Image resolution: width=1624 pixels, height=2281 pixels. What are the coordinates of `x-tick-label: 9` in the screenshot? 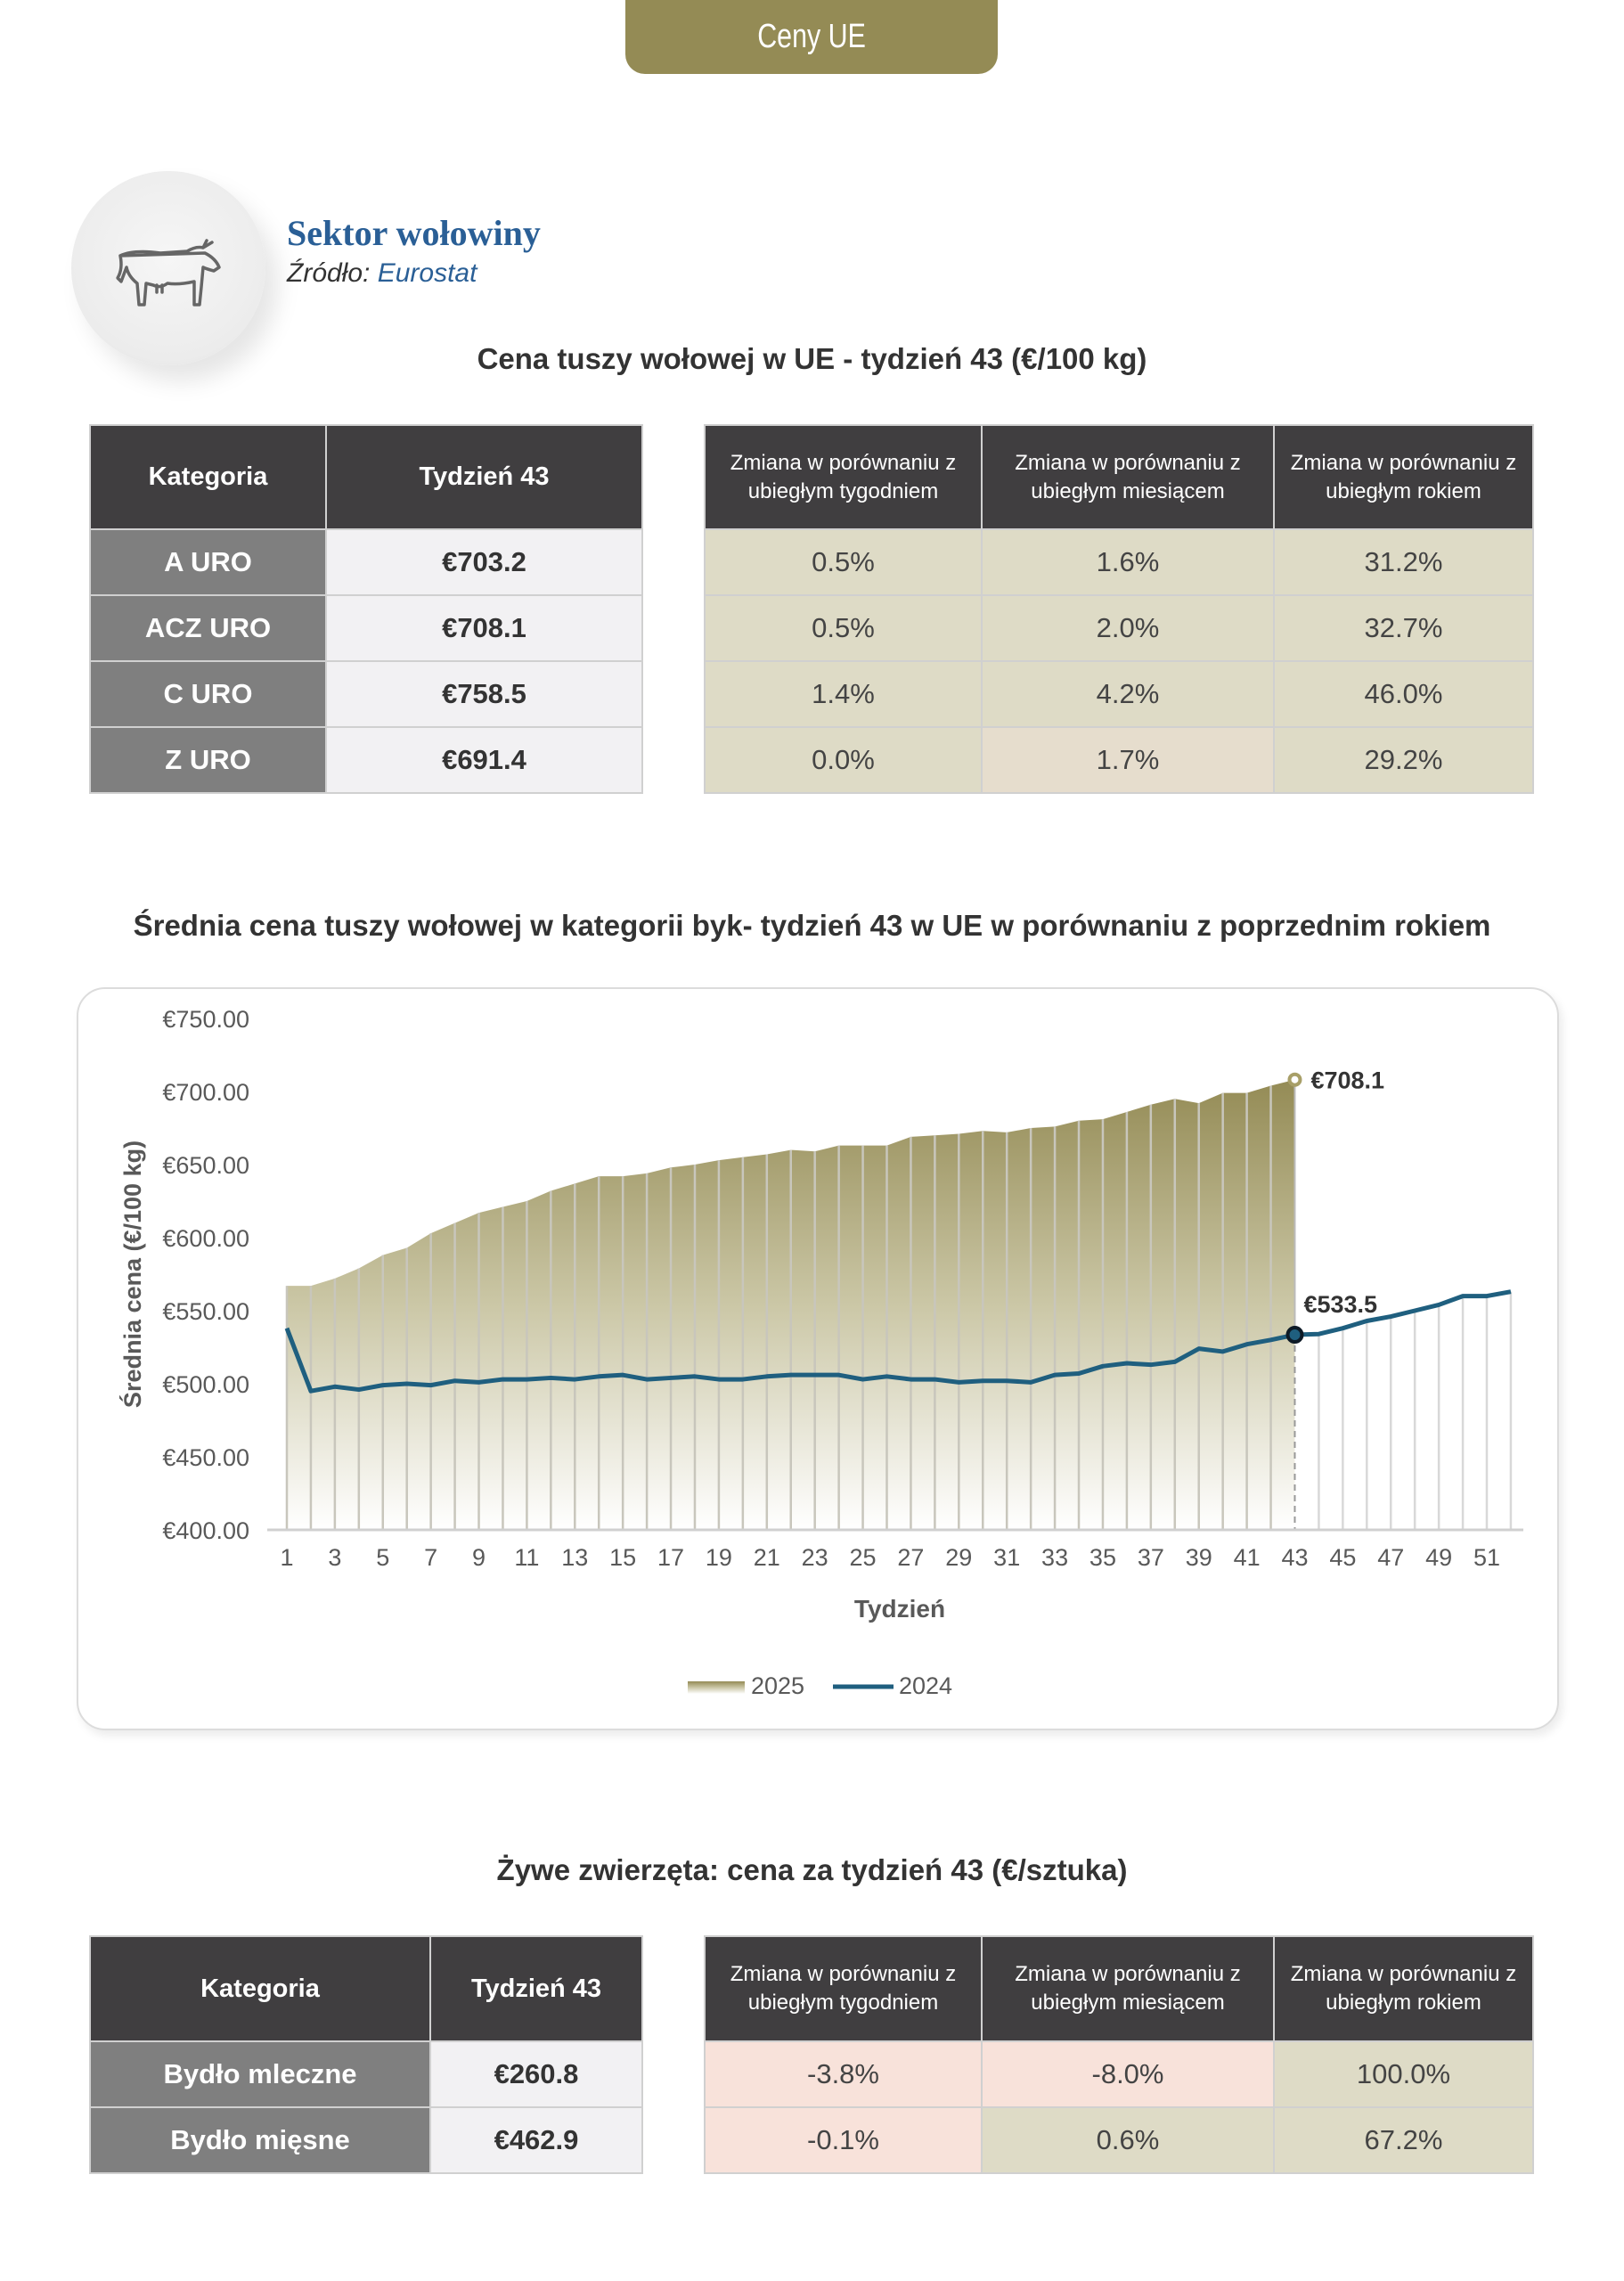 It's located at (479, 1557).